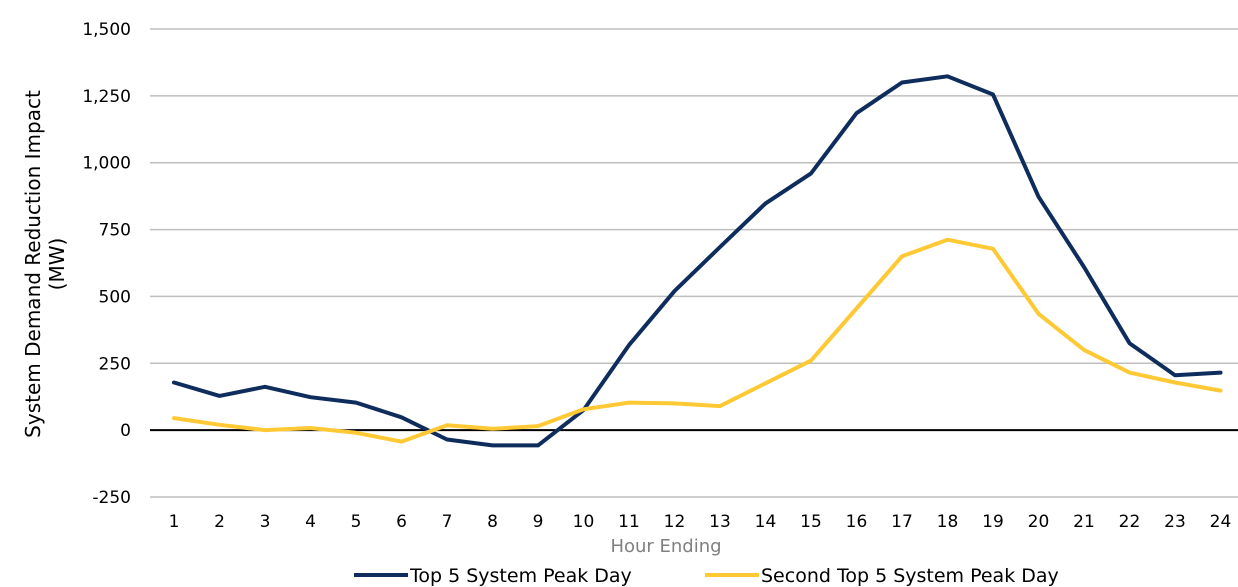  I want to click on x-tick-label: 2, so click(219, 522).